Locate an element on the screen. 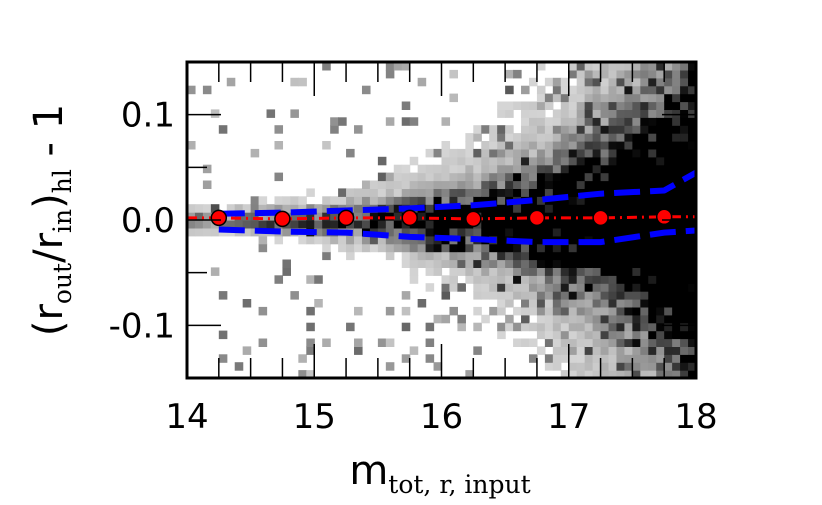  series-line-median is located at coordinates (441, 218).